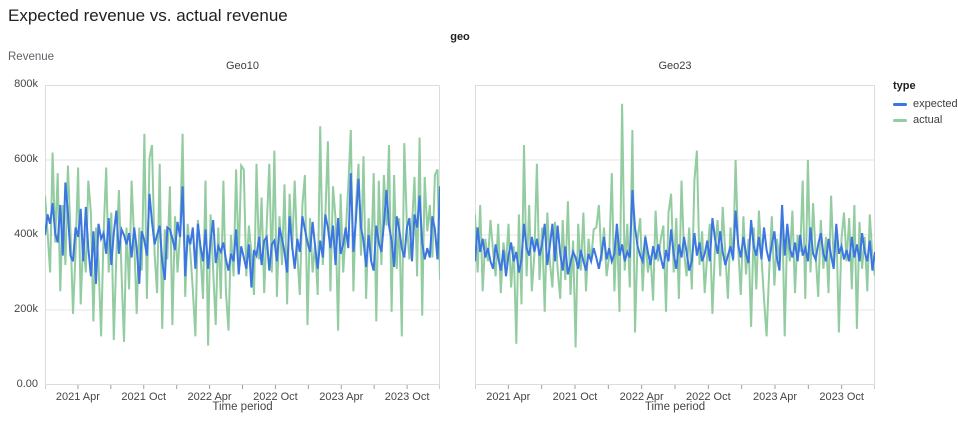 Image resolution: width=958 pixels, height=424 pixels. What do you see at coordinates (675, 233) in the screenshot?
I see `expected-line-geo23` at bounding box center [675, 233].